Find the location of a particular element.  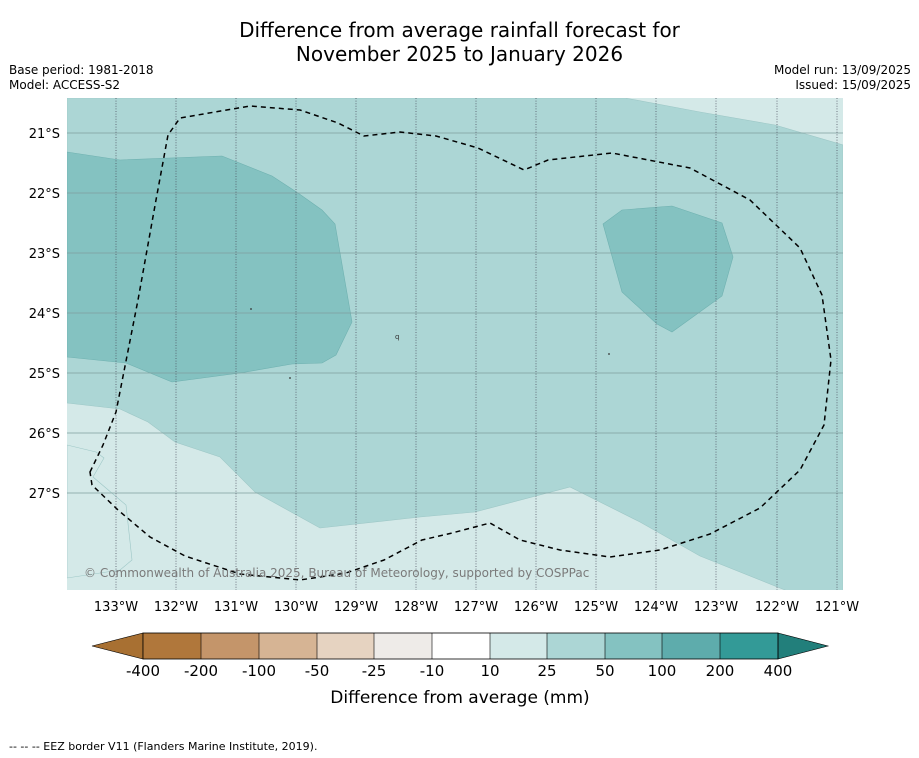

lon-label: 126°W is located at coordinates (536, 607).